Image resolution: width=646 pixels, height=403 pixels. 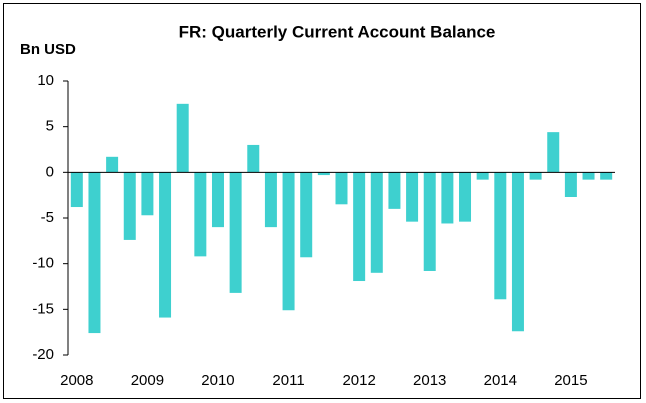 What do you see at coordinates (337, 31) in the screenshot?
I see `chart-title: FR: Quarterly Current Account Balance` at bounding box center [337, 31].